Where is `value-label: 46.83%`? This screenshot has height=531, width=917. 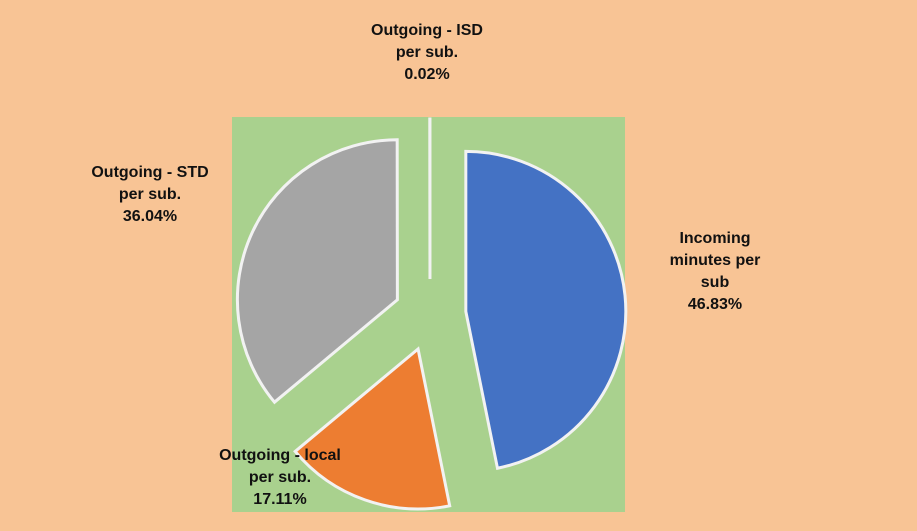 value-label: 46.83% is located at coordinates (715, 304).